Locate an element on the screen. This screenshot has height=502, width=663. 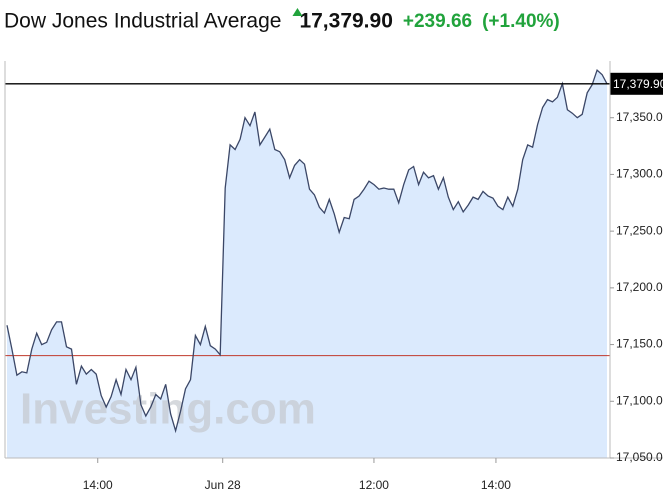
last-price-label: 17,379.90 is located at coordinates (638, 84).